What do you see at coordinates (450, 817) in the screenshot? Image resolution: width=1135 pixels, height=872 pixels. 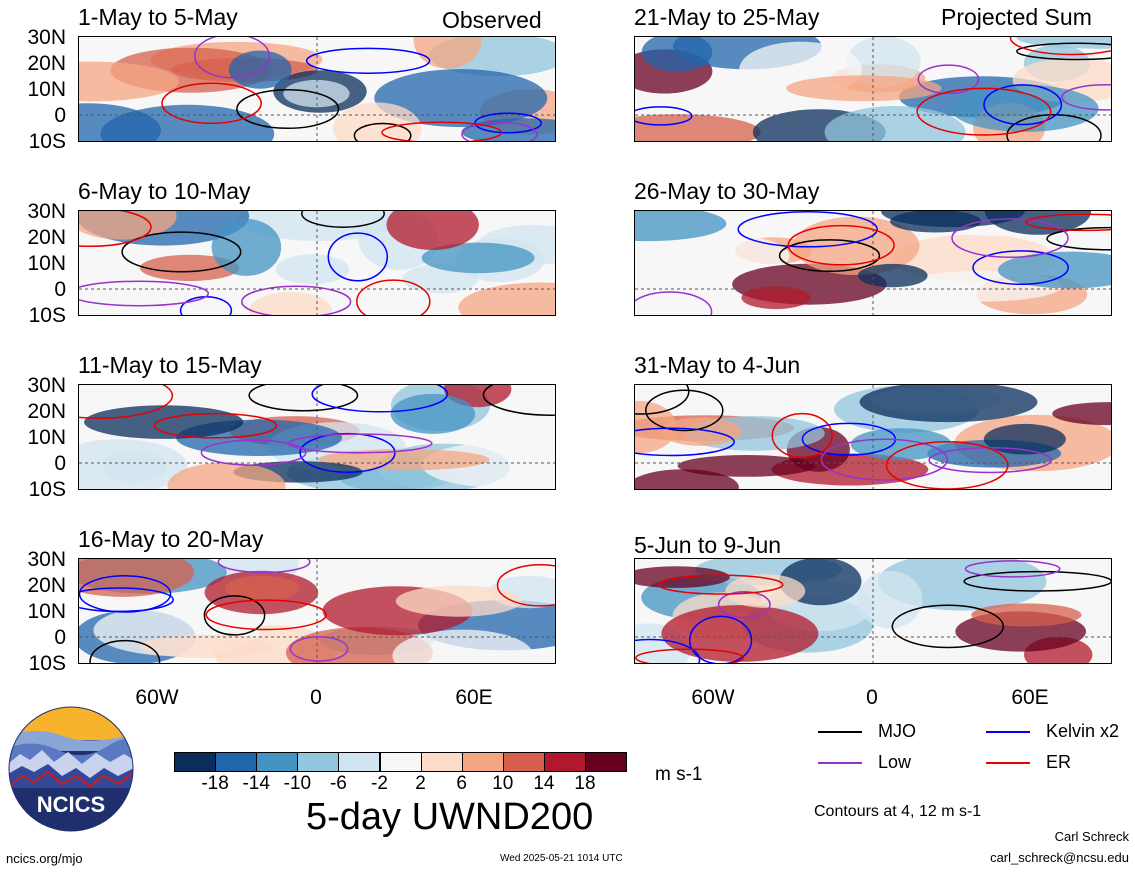 I see `chart-title: 5-day UWND200` at bounding box center [450, 817].